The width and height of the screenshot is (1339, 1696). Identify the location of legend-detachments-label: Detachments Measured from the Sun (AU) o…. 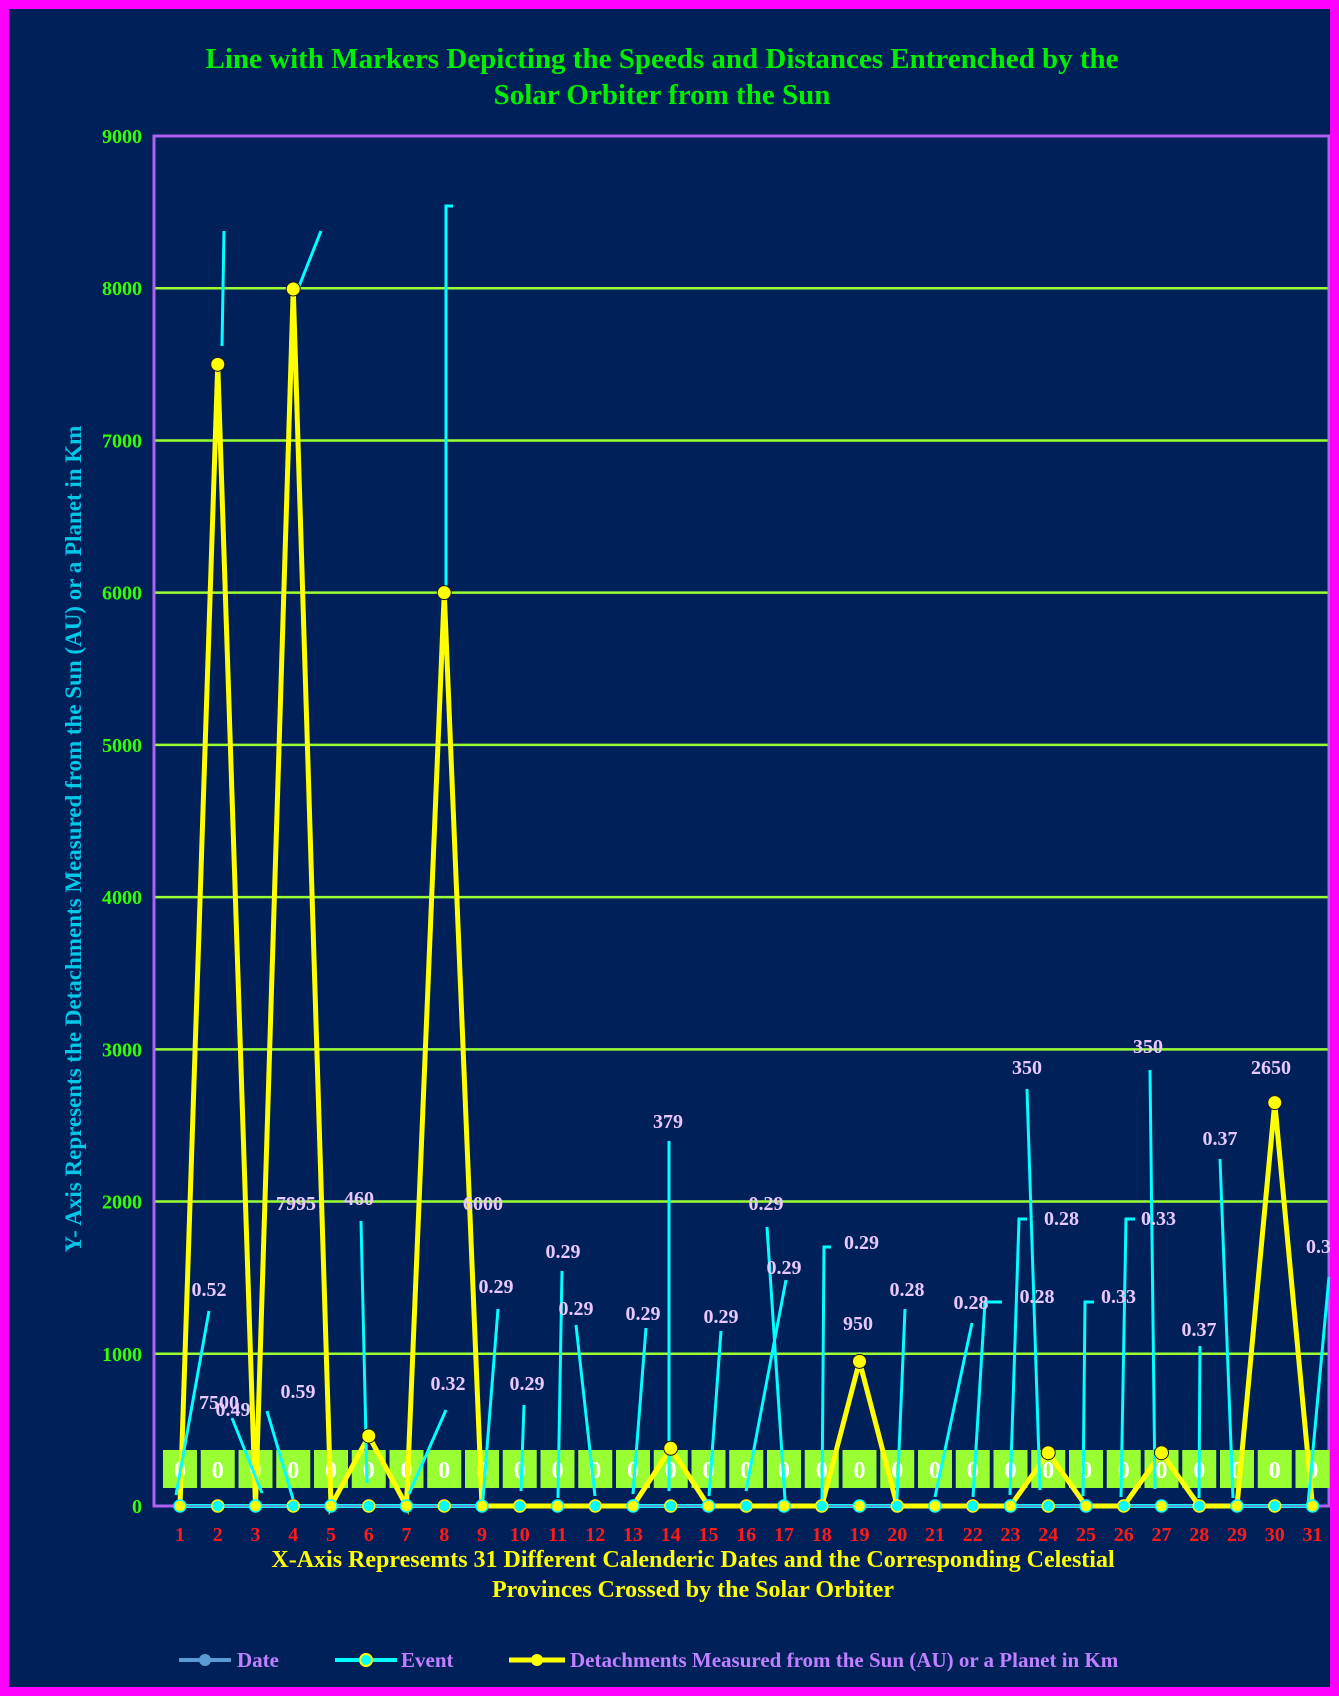
(844, 1660).